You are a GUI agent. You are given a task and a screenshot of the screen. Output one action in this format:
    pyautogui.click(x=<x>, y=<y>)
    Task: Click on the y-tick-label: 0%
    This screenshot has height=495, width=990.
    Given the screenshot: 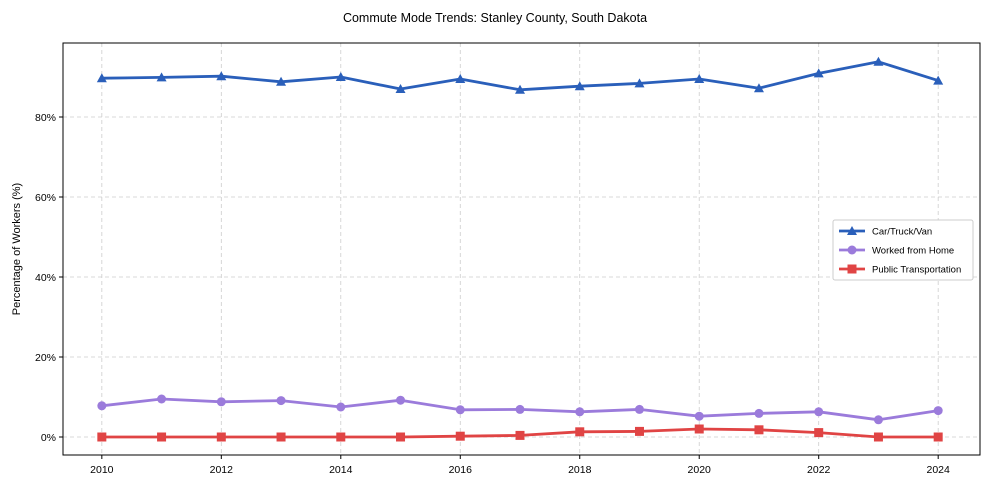 What is the action you would take?
    pyautogui.click(x=48, y=438)
    